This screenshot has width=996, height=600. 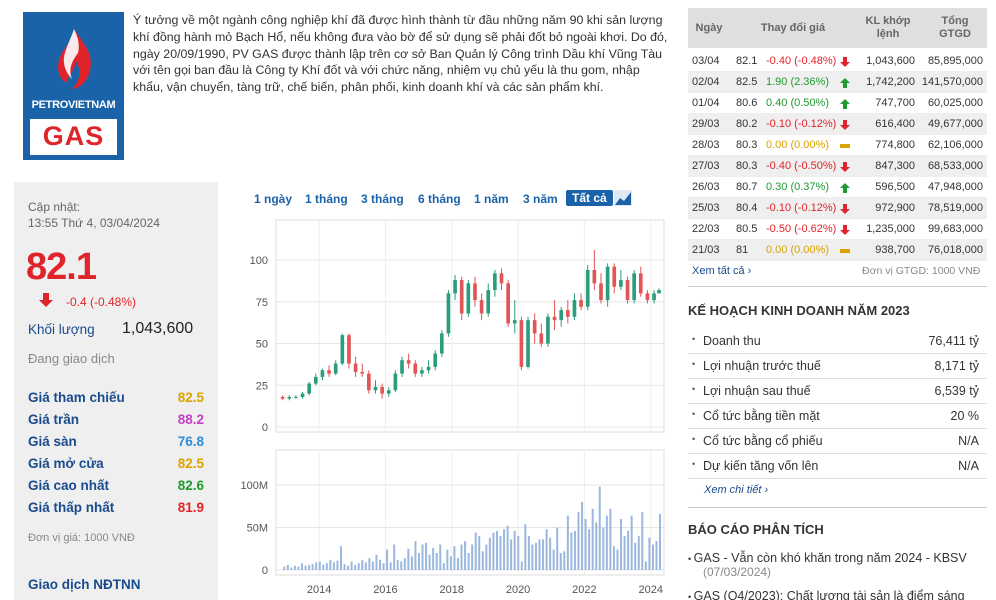 What do you see at coordinates (76, 397) in the screenshot?
I see `price-row-label: Giá tham chiếu` at bounding box center [76, 397].